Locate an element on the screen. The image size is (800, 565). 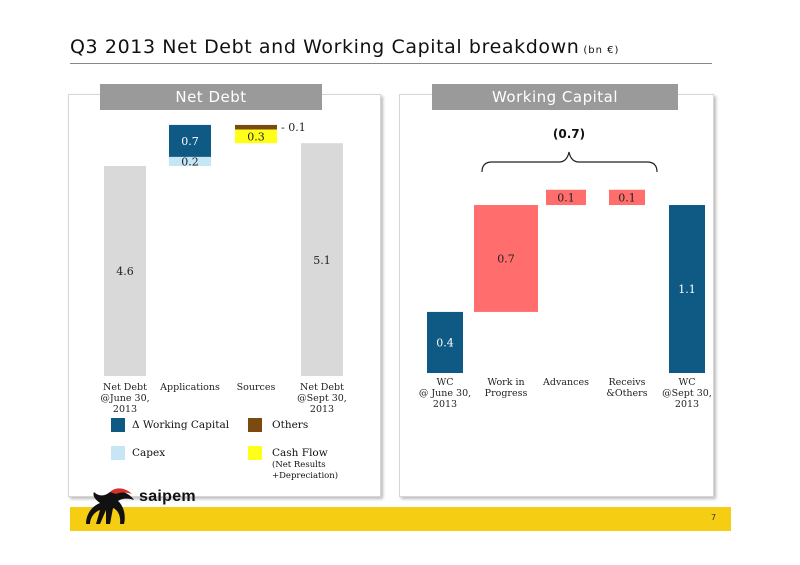
wc-category-label-1: Work in Progress is located at coordinates (506, 388).